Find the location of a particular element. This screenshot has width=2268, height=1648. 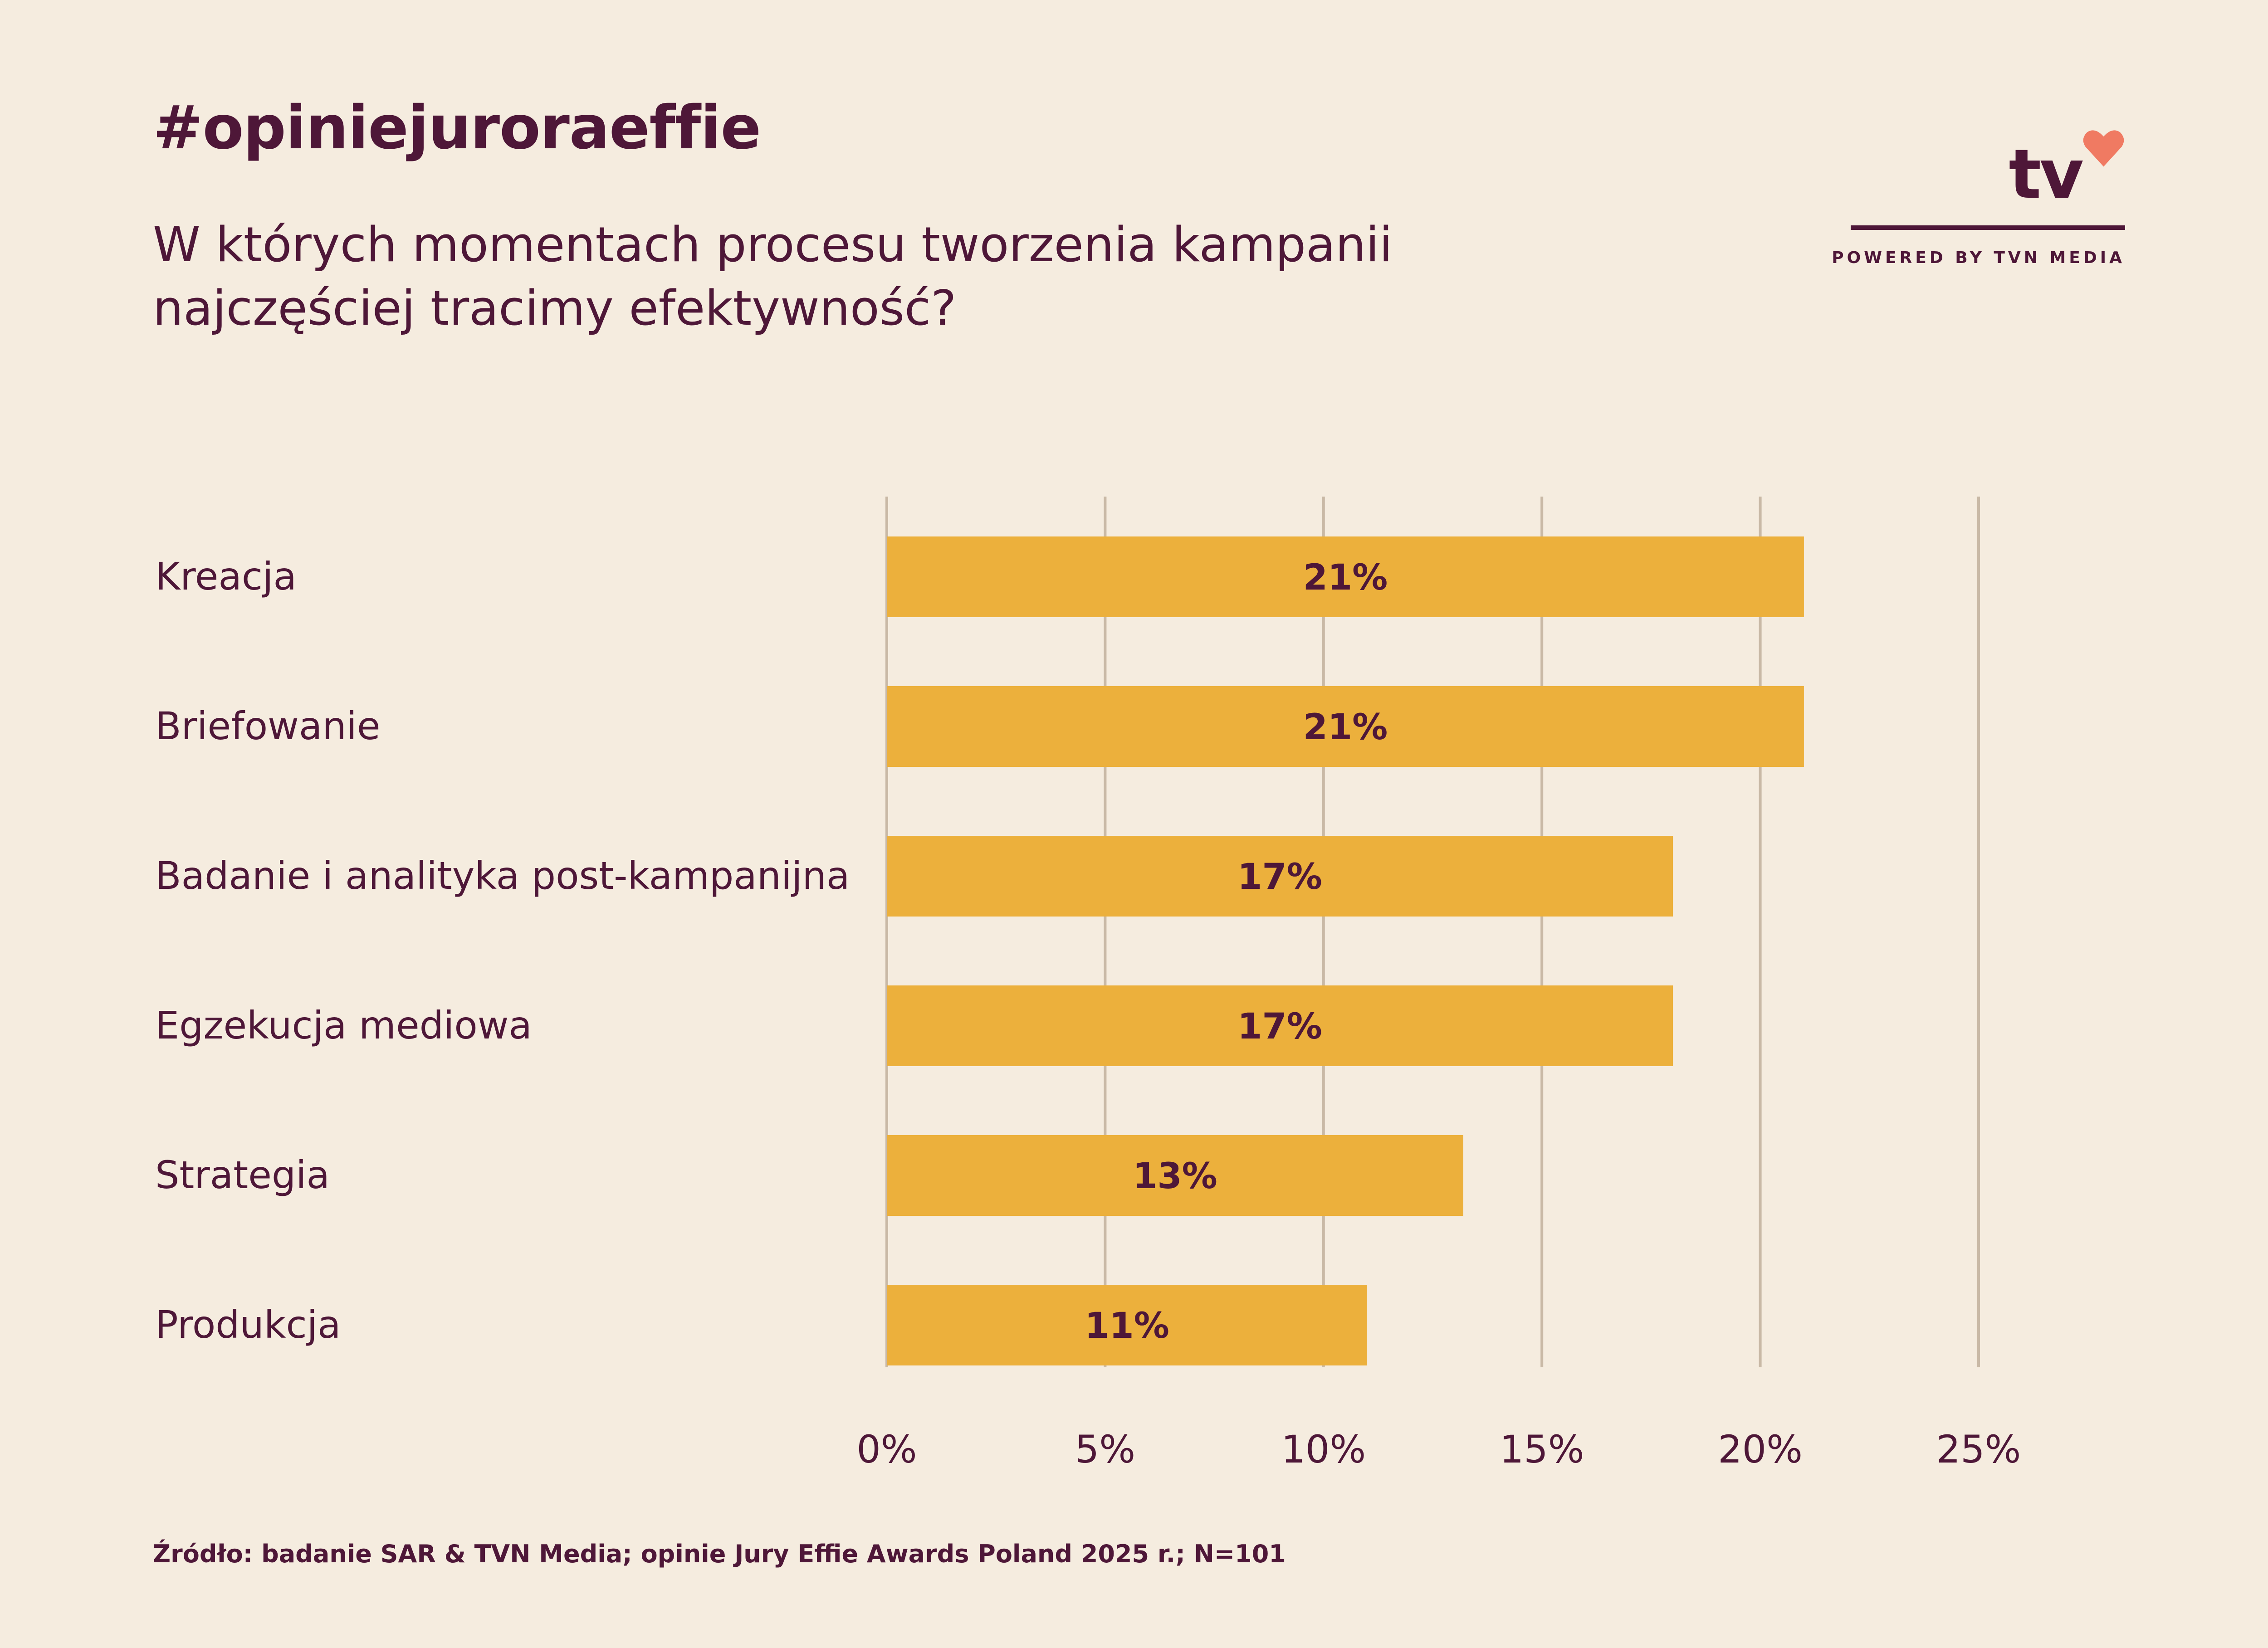

x-tick-label: 25% is located at coordinates (1979, 1449).